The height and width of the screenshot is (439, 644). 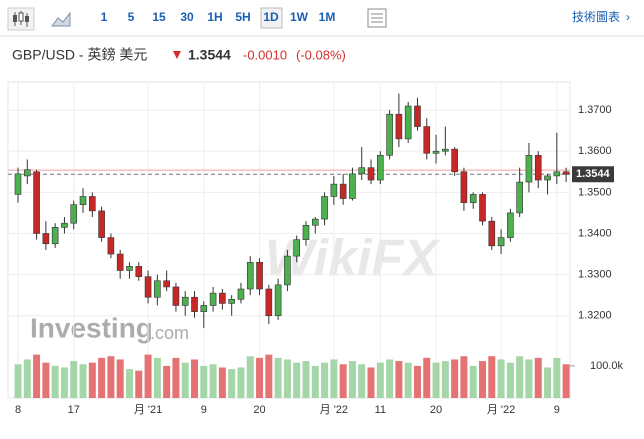 What do you see at coordinates (187, 17) in the screenshot?
I see `interval-button: 30` at bounding box center [187, 17].